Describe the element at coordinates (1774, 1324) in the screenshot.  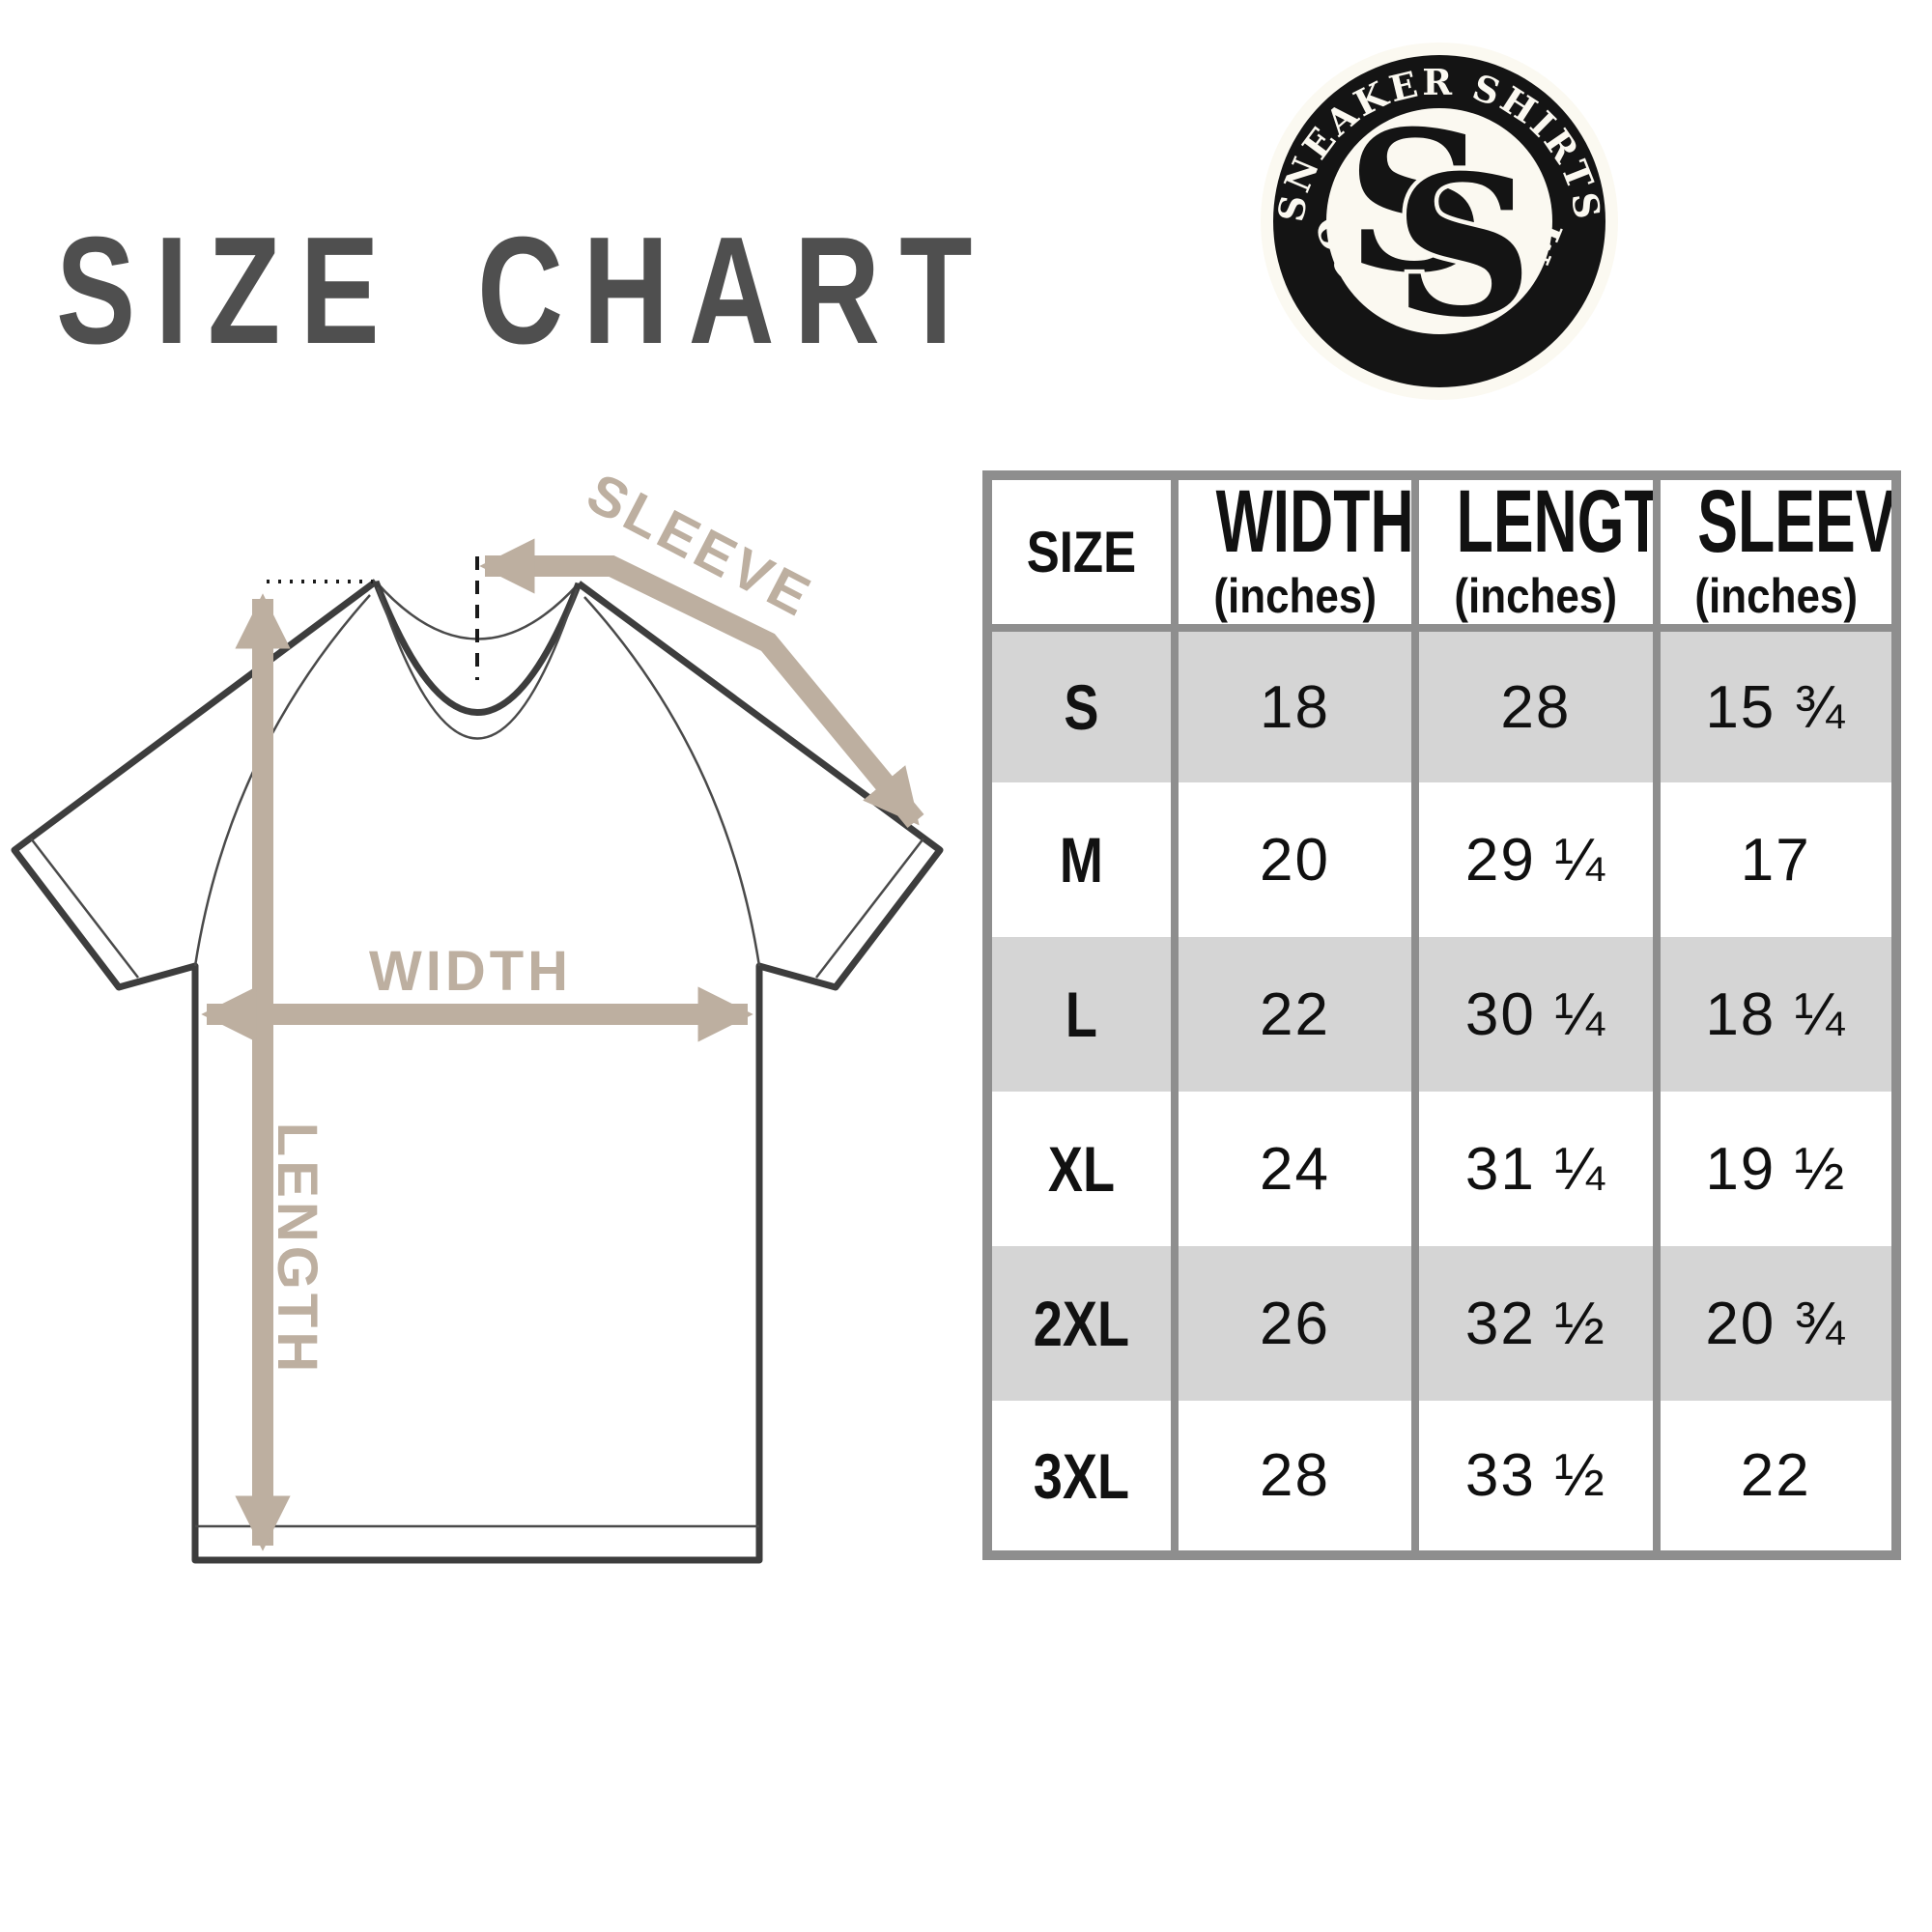
I see `cell-sleeve: 20 ¾` at that location.